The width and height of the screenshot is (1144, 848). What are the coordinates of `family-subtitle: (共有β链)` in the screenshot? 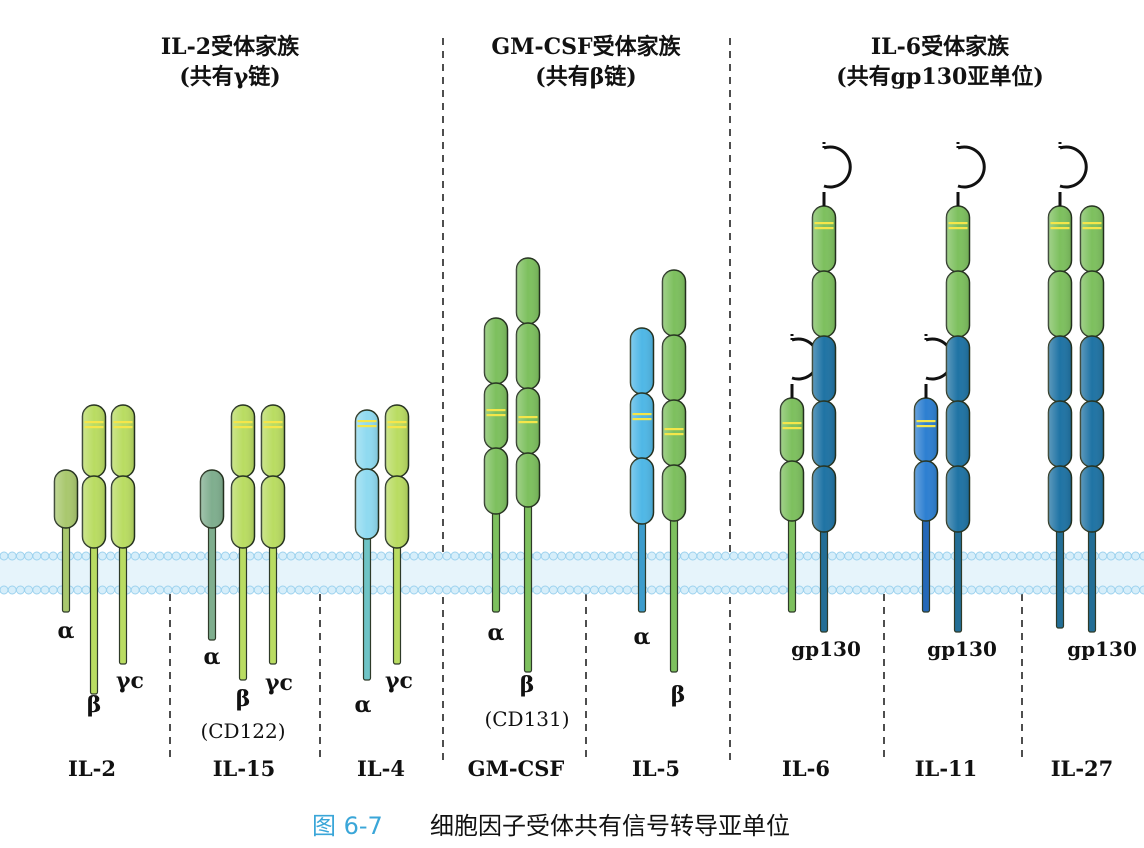 It's located at (585, 77).